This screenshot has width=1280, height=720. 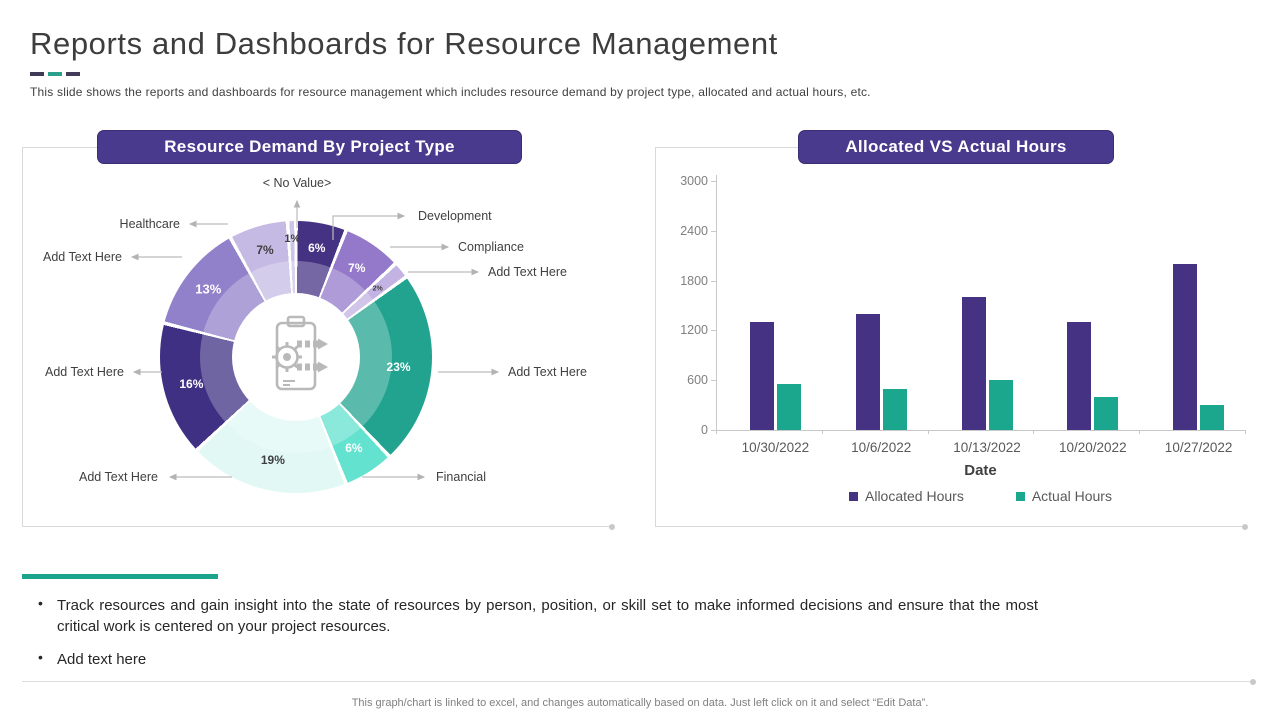 What do you see at coordinates (149, 224) in the screenshot?
I see `donut-callout-label: Healthcare` at bounding box center [149, 224].